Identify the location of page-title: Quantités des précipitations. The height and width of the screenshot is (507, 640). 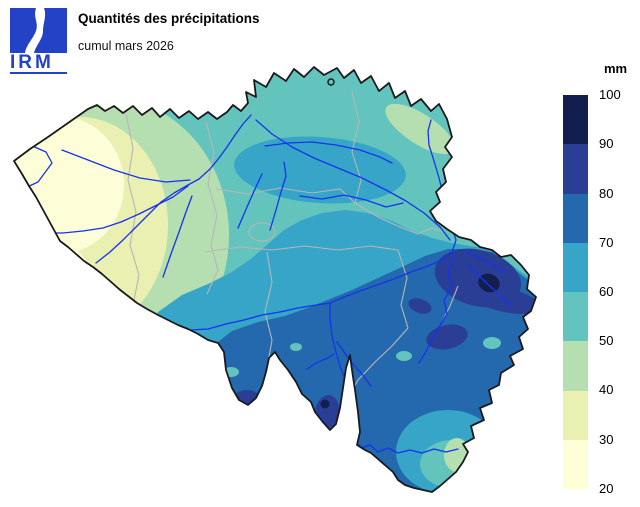
(169, 18).